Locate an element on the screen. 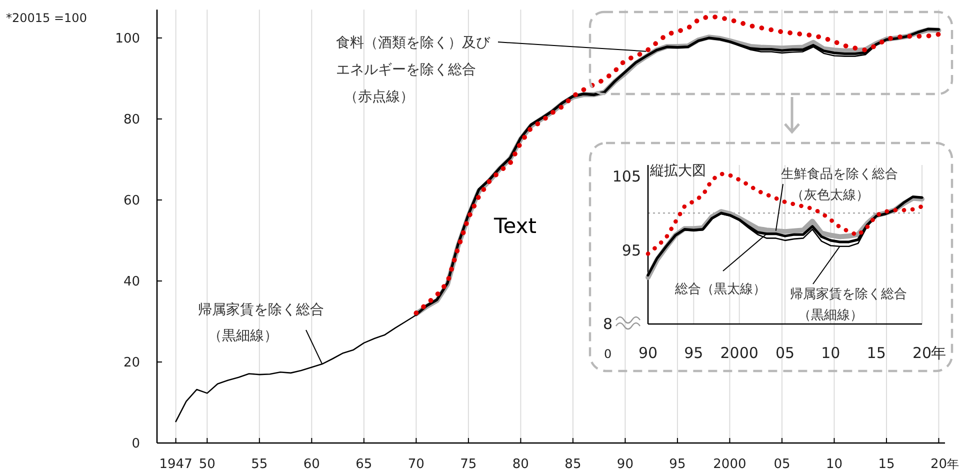 The height and width of the screenshot is (475, 960). y-tick-label: 60 is located at coordinates (131, 201).